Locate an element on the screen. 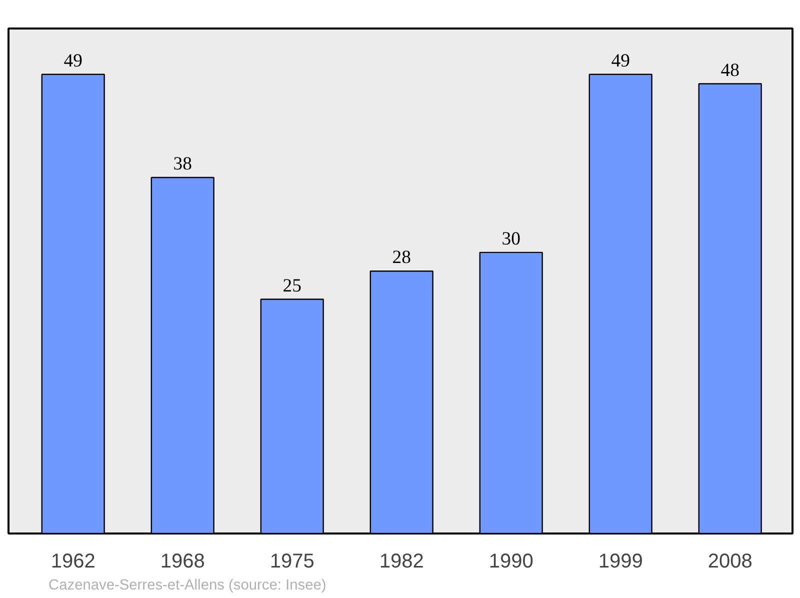 Image resolution: width=800 pixels, height=598 pixels. x-tick-label: 1968 is located at coordinates (182, 561).